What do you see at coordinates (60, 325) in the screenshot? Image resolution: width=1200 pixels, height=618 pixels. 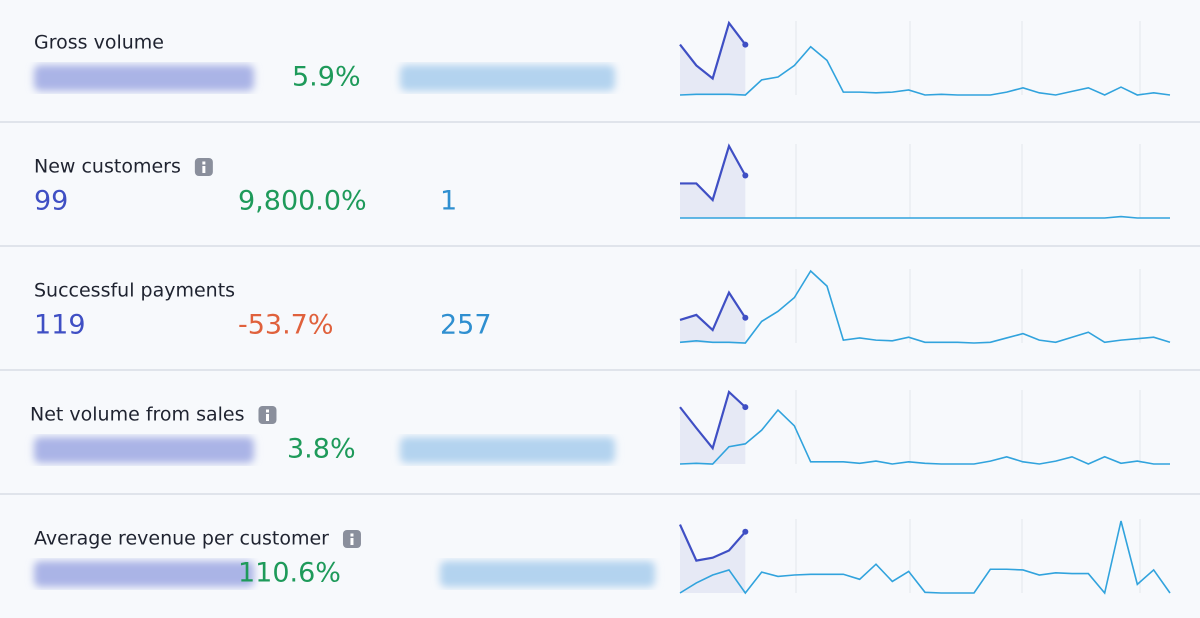 I see `metric-value: 119` at bounding box center [60, 325].